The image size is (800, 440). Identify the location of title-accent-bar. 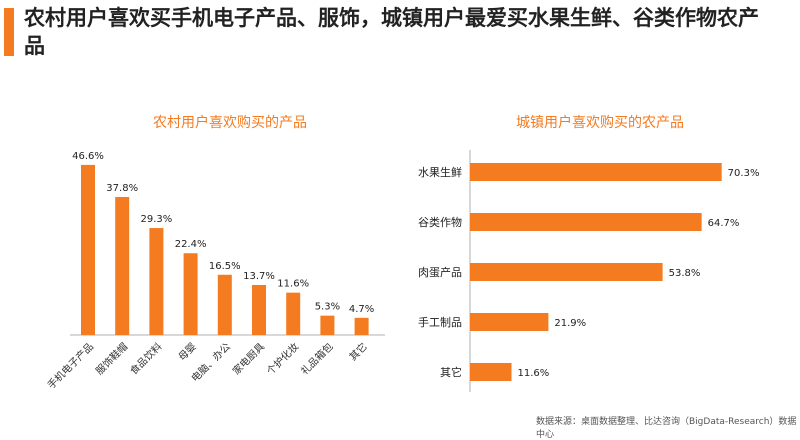
(9, 32).